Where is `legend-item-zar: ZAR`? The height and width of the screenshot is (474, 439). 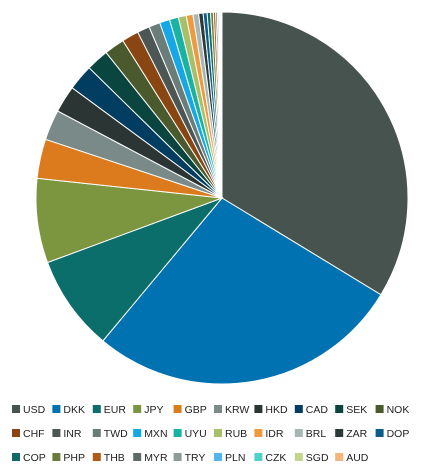
legend-item-zar: ZAR is located at coordinates (351, 434).